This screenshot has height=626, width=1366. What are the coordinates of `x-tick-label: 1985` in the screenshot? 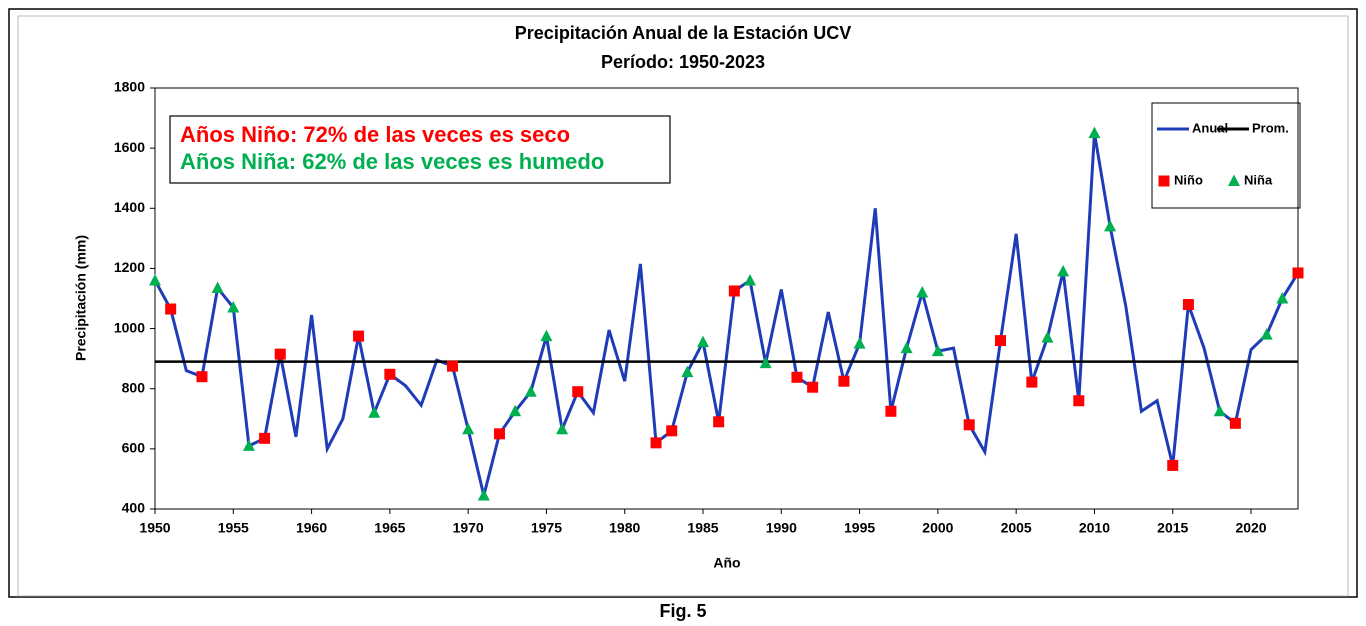 It's located at (702, 528).